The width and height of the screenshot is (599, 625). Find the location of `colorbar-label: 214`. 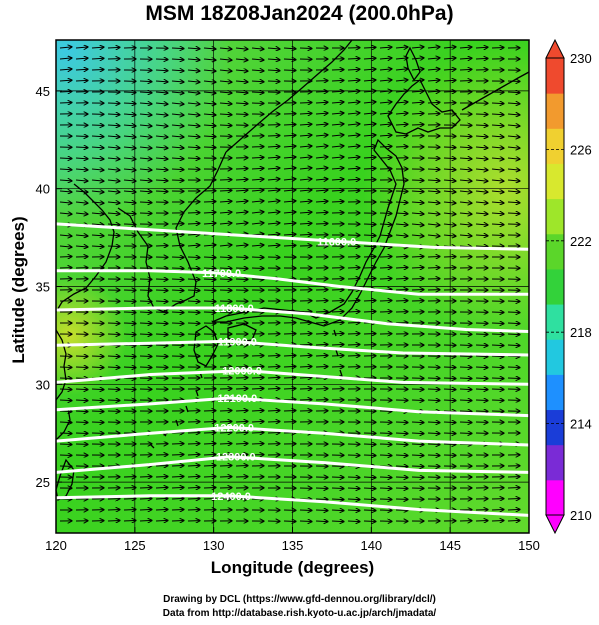

colorbar-label: 214 is located at coordinates (581, 424).